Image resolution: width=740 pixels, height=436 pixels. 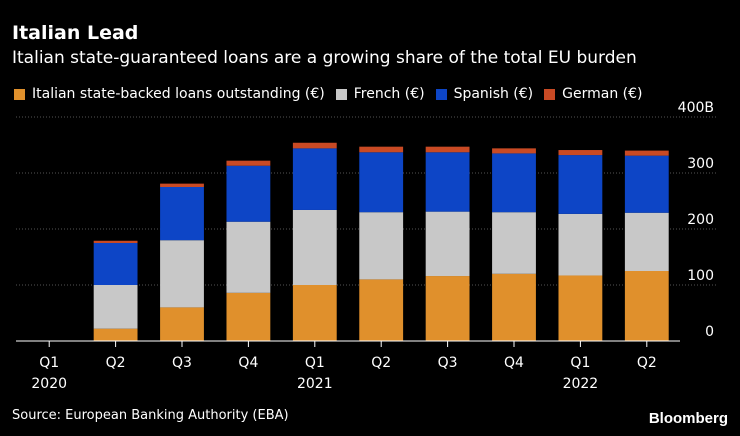 I want to click on x-year-label: 2020, so click(x=49, y=384).